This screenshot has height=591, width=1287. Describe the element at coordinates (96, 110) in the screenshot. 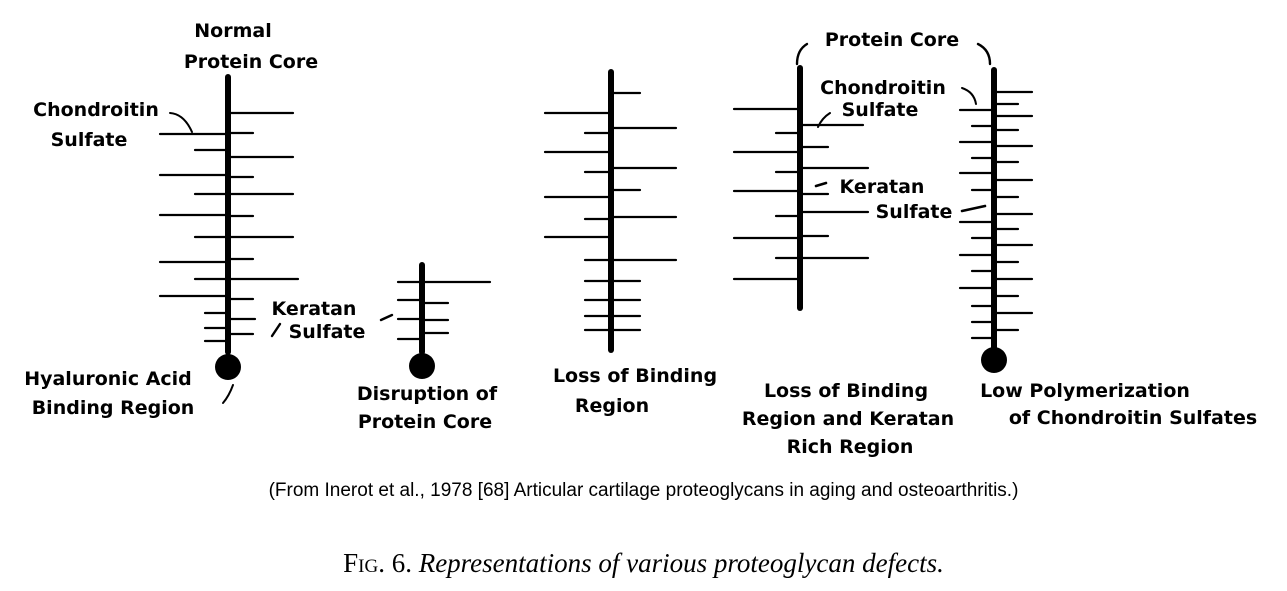

I see `label-chondroitin-line1: Chondroitin` at that location.